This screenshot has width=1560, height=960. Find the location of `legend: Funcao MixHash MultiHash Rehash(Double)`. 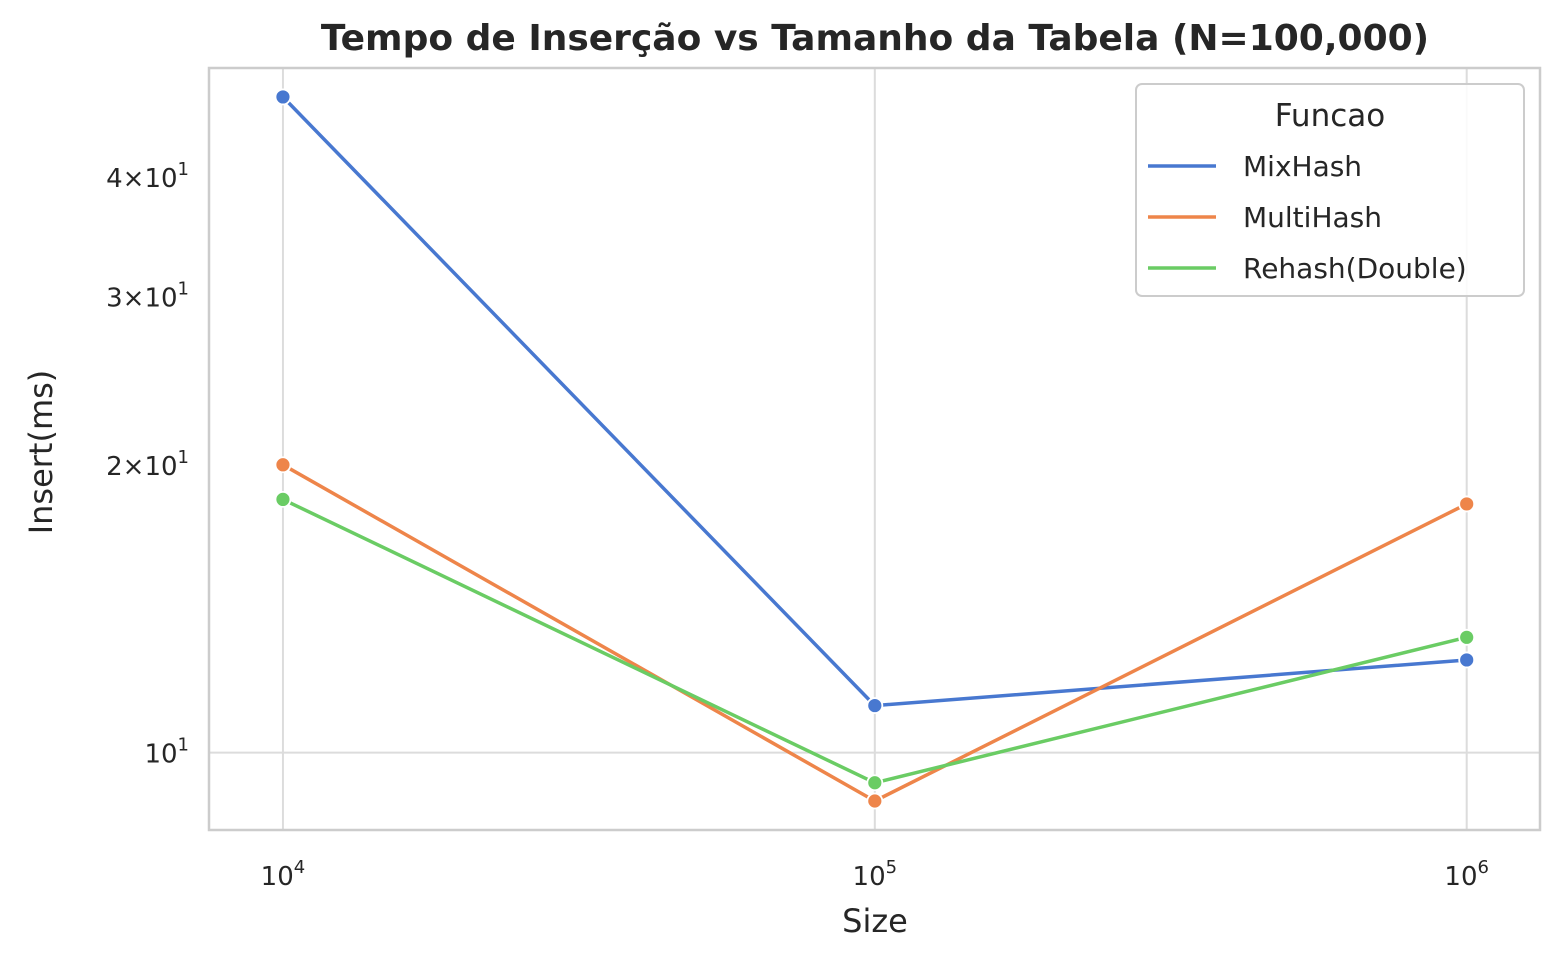

legend: Funcao MixHash MultiHash Rehash(Double) is located at coordinates (1330, 190).